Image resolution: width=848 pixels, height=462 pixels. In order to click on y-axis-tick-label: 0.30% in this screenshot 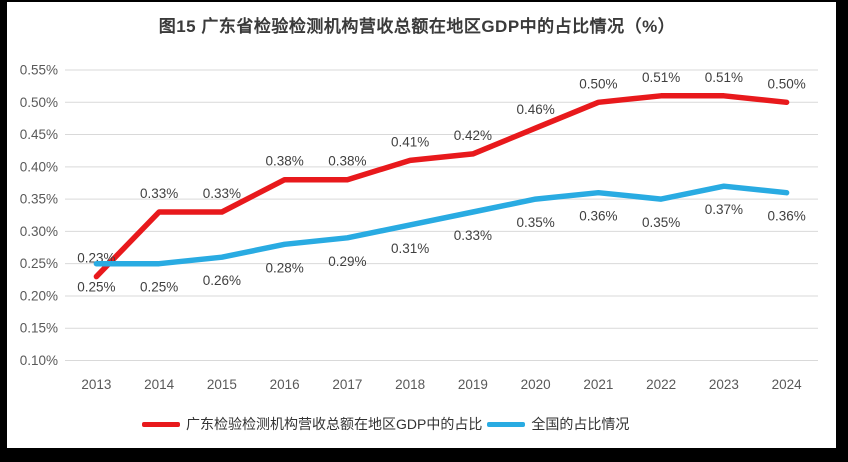, I will do `click(39, 231)`.